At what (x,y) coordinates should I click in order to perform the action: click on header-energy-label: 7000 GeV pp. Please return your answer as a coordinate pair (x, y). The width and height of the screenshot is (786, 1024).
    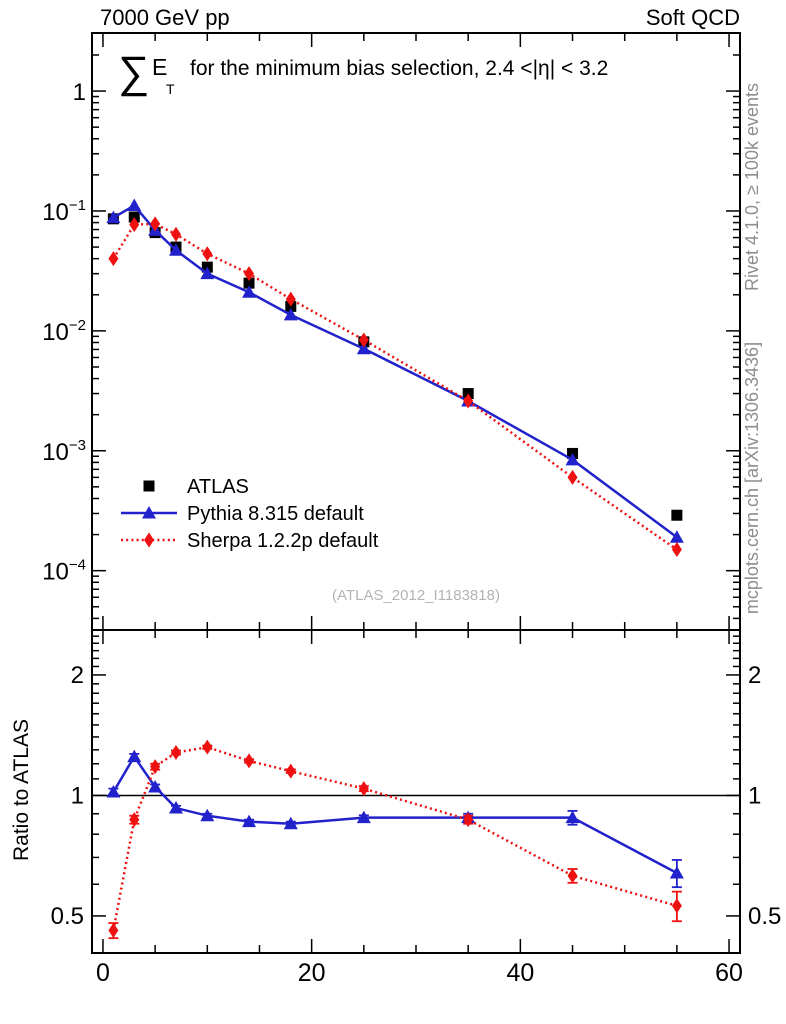
    Looking at the image, I should click on (165, 17).